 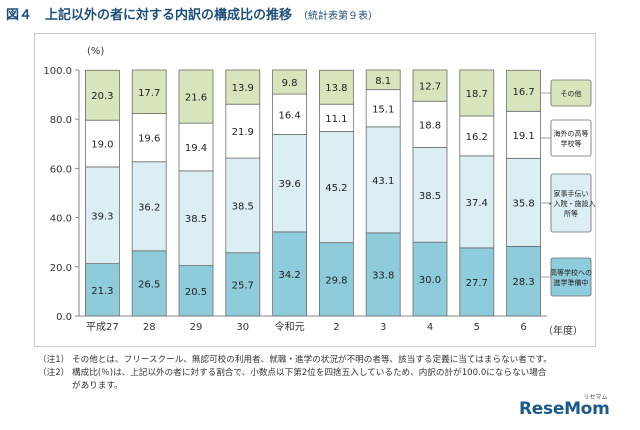 I want to click on data-label-employment-2: 38.5, so click(x=196, y=219).